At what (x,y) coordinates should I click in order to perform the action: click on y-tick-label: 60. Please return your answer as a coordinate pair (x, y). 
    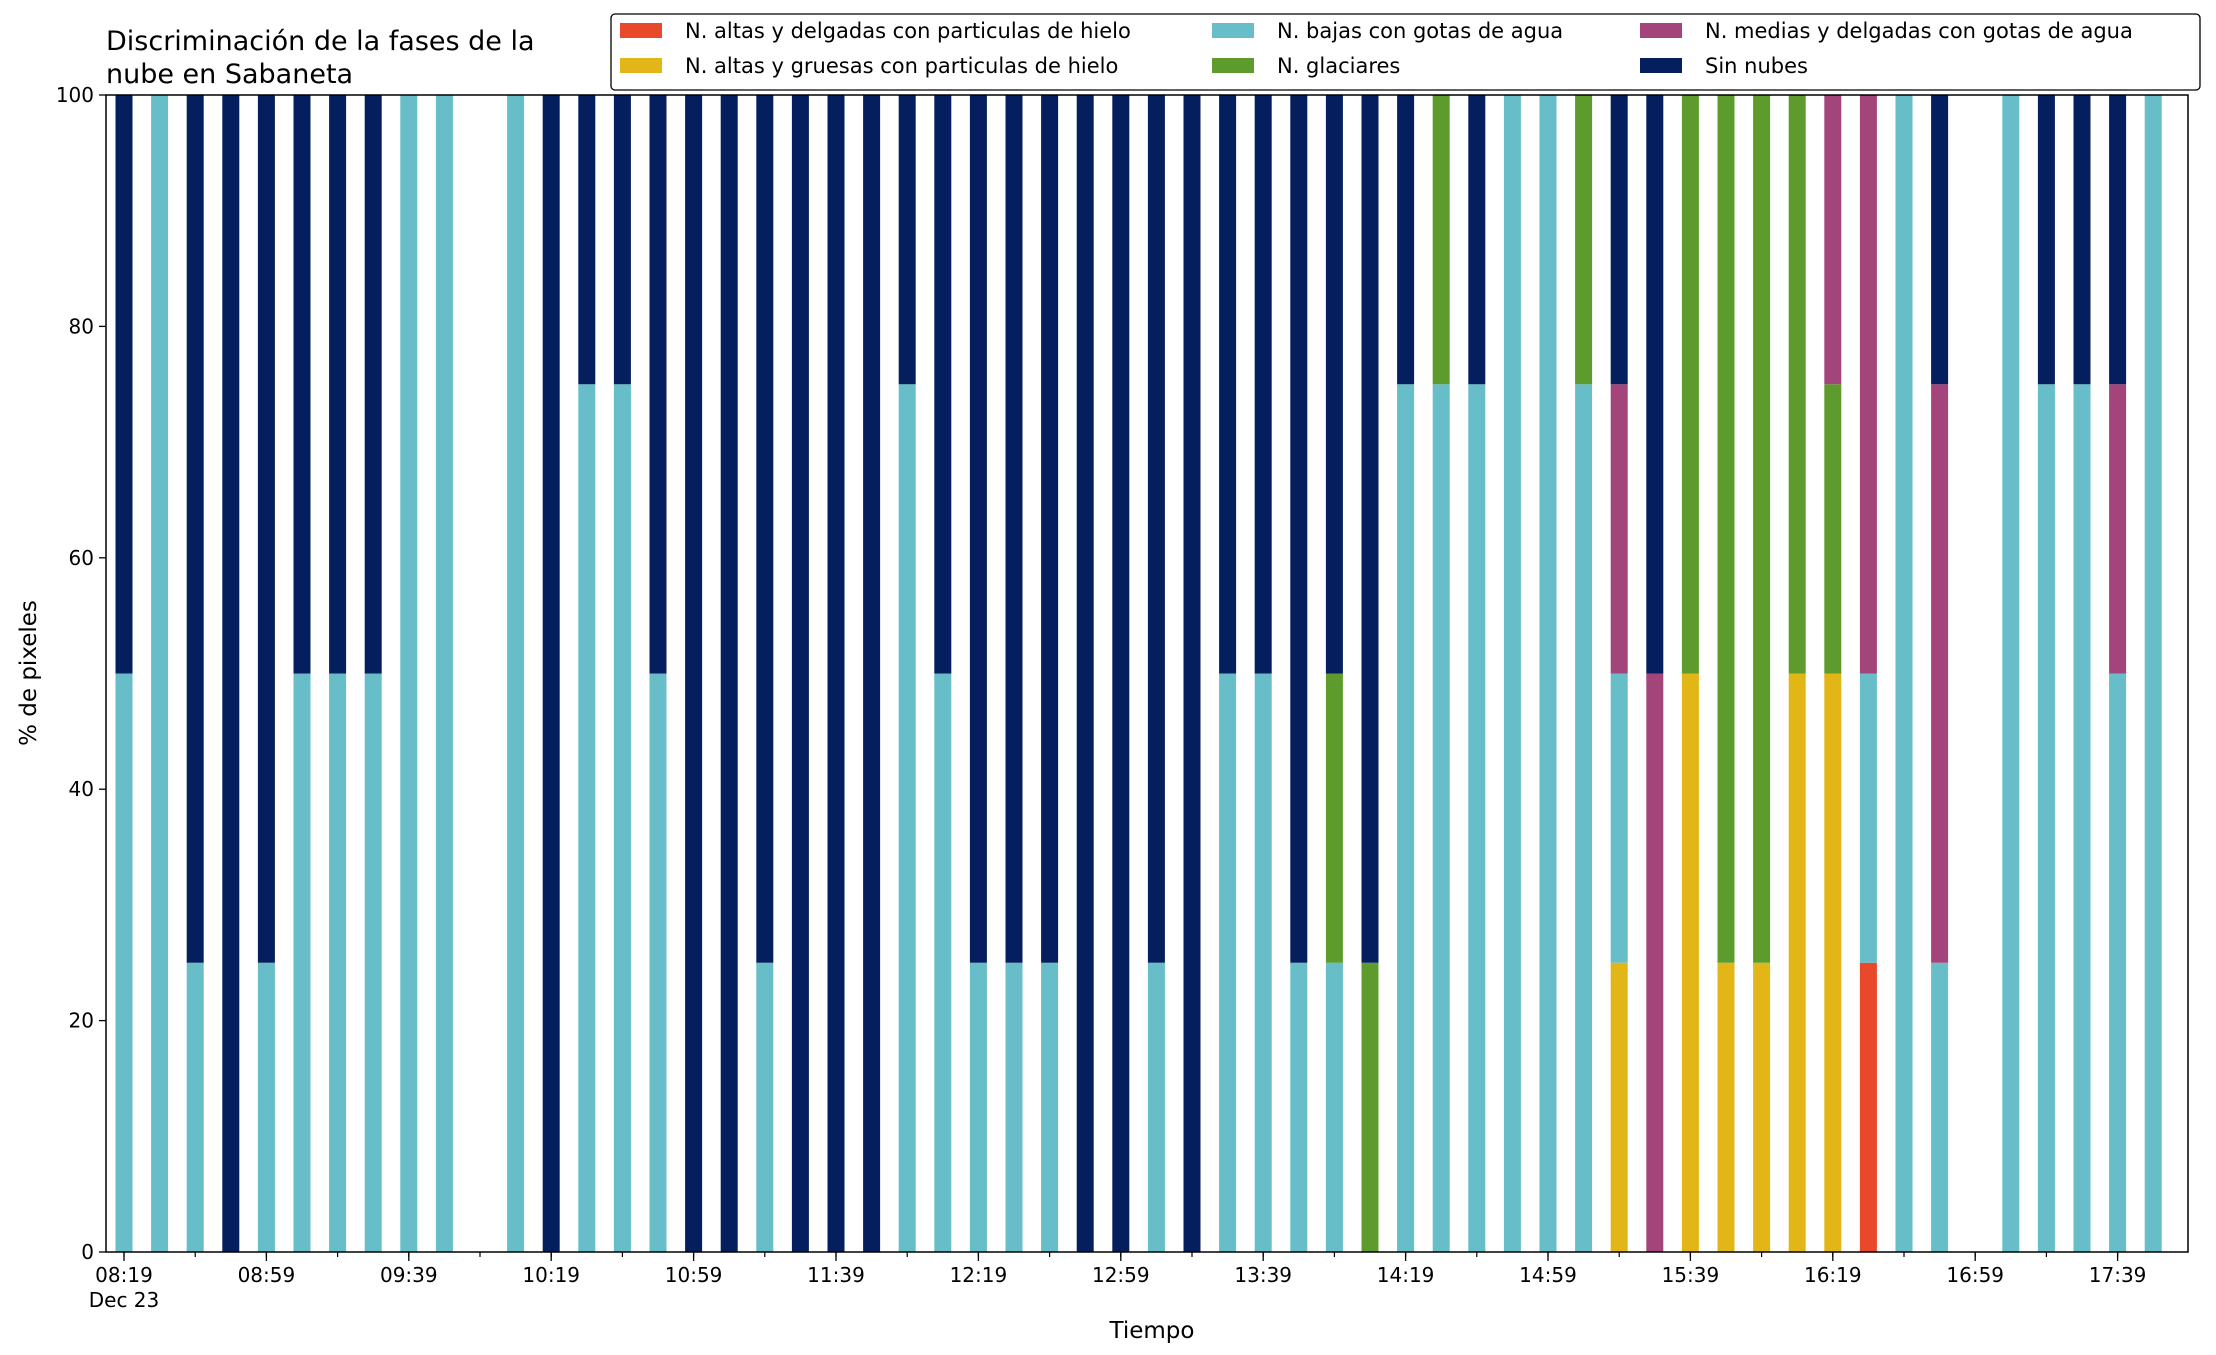
    Looking at the image, I should click on (81, 558).